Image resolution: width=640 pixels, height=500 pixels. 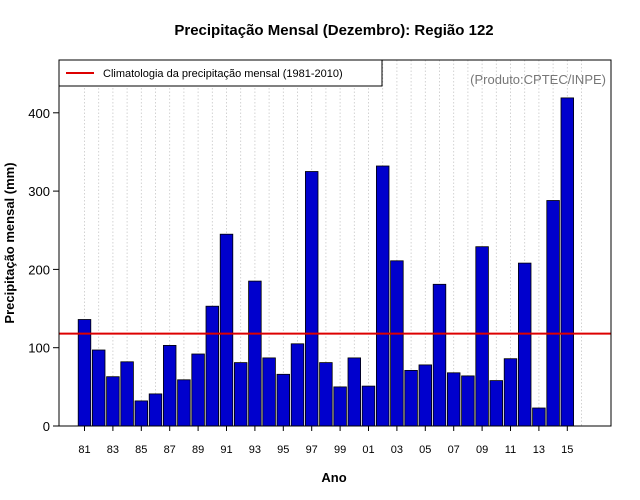 What do you see at coordinates (482, 450) in the screenshot?
I see `x-tick-label-09: 09` at bounding box center [482, 450].